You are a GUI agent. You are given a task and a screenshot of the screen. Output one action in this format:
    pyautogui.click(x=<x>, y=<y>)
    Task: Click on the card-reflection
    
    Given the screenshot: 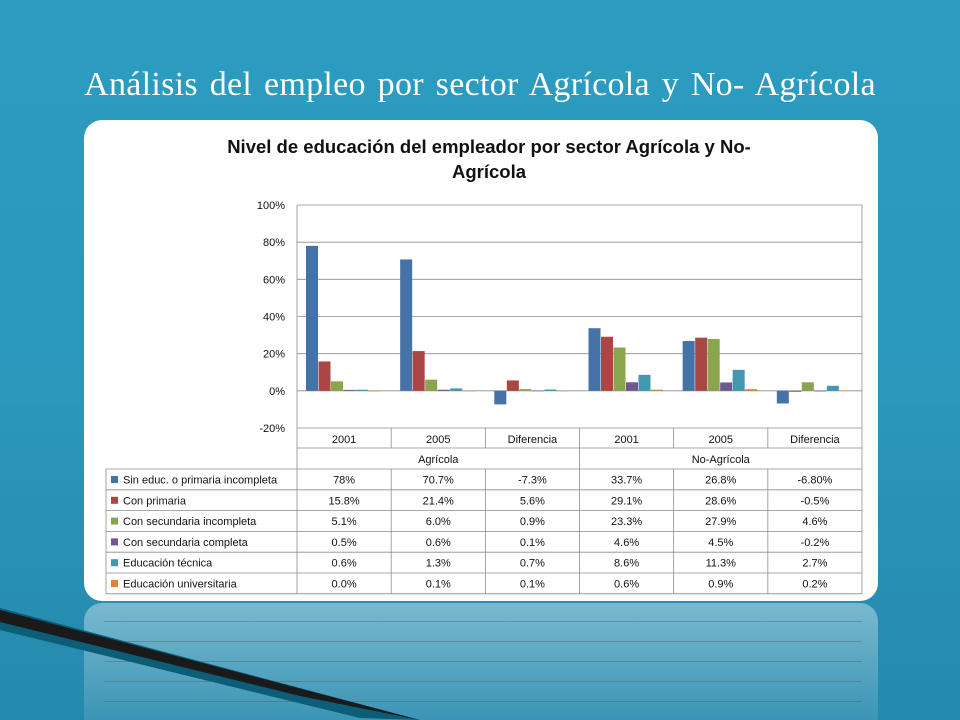 What is the action you would take?
    pyautogui.click(x=481, y=661)
    